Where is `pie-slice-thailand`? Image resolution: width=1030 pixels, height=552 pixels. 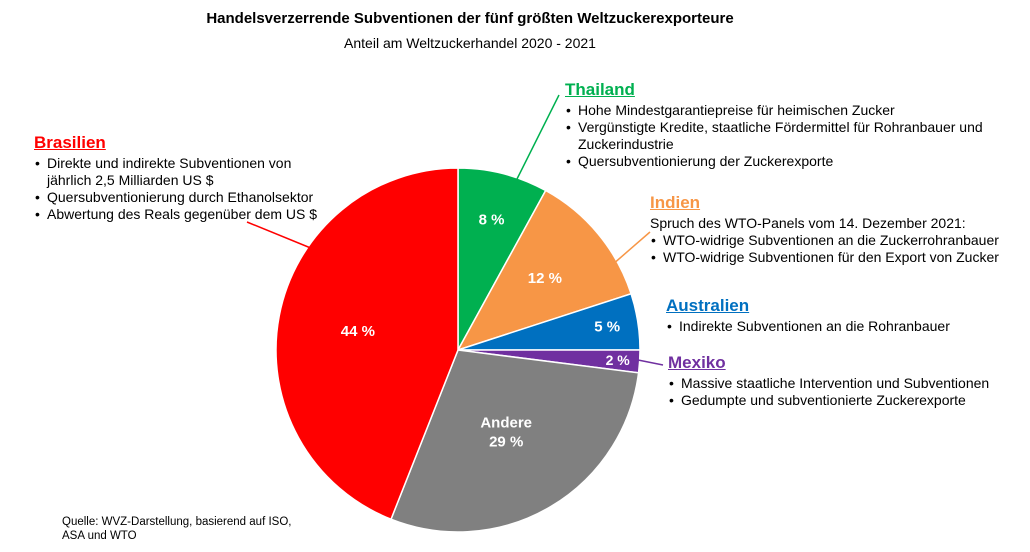 pie-slice-thailand is located at coordinates (502, 259).